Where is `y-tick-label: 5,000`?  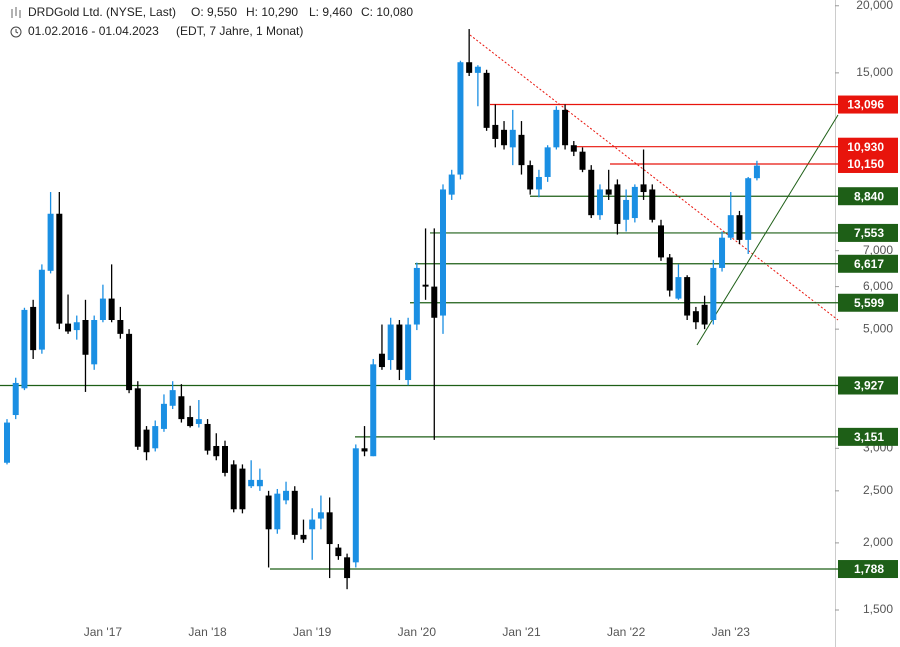 y-tick-label: 5,000 is located at coordinates (878, 328).